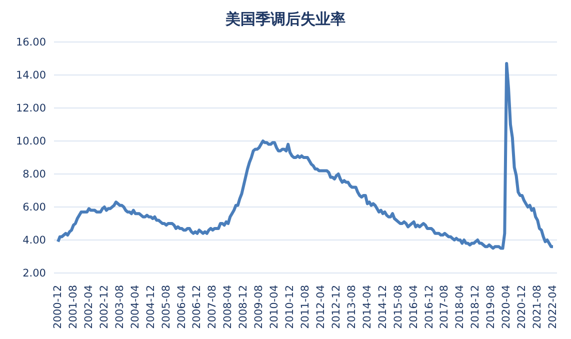 The image size is (571, 339). I want to click on x-tick-label: 2014-12, so click(382, 307).